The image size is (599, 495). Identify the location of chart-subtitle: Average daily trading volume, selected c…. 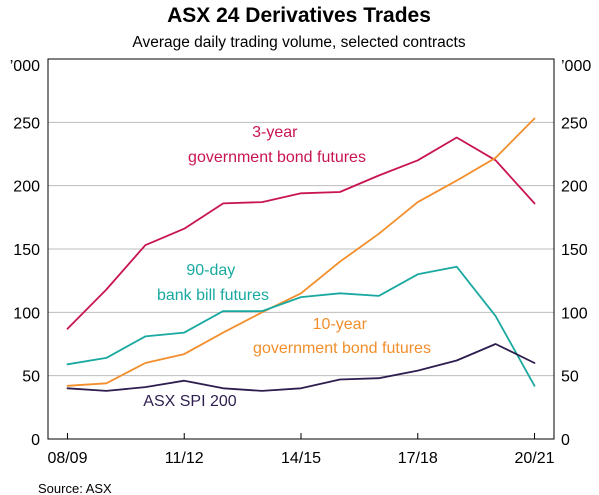
(298, 42).